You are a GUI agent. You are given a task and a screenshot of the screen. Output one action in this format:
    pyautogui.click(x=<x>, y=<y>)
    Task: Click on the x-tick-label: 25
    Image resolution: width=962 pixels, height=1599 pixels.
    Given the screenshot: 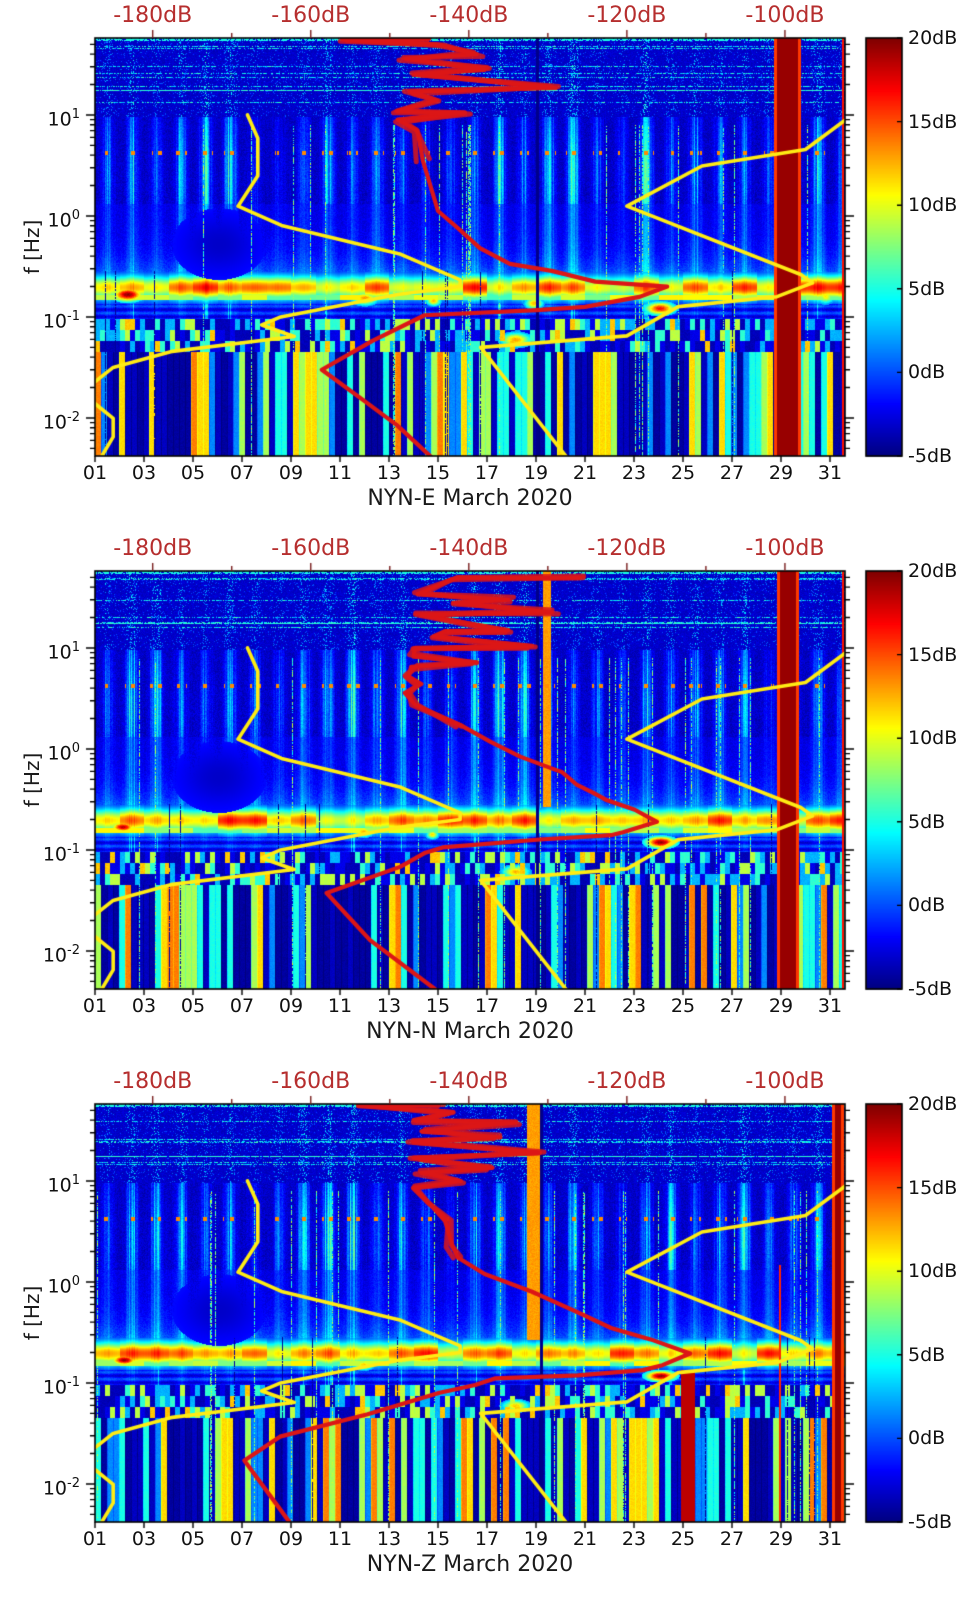 What is the action you would take?
    pyautogui.click(x=683, y=1539)
    